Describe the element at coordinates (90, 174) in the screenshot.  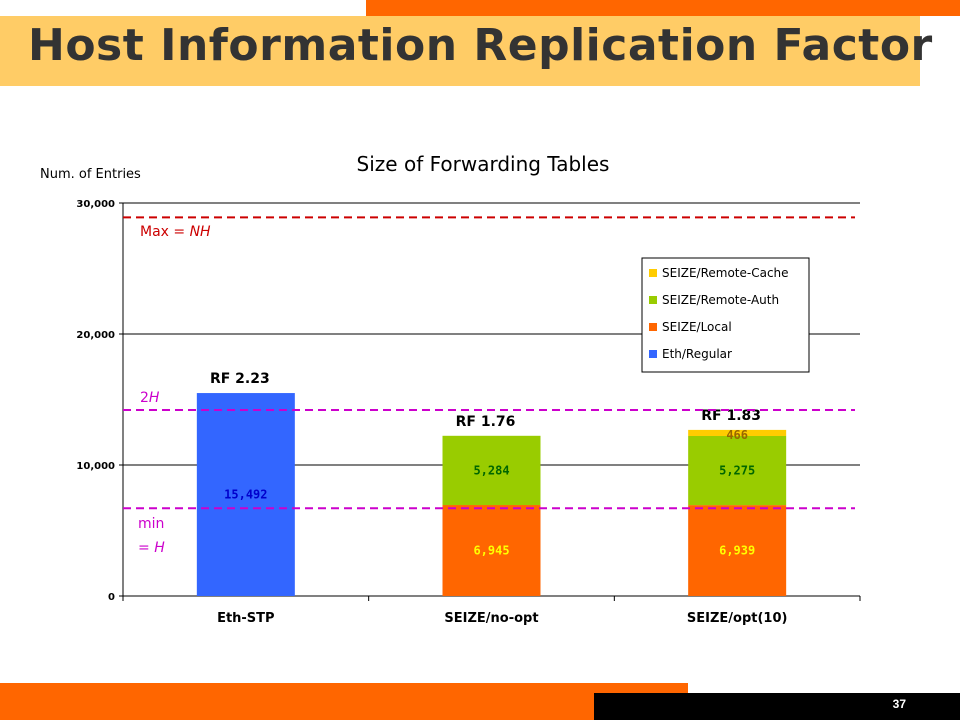
I see `y-axis-label: Num. of Entries` at that location.